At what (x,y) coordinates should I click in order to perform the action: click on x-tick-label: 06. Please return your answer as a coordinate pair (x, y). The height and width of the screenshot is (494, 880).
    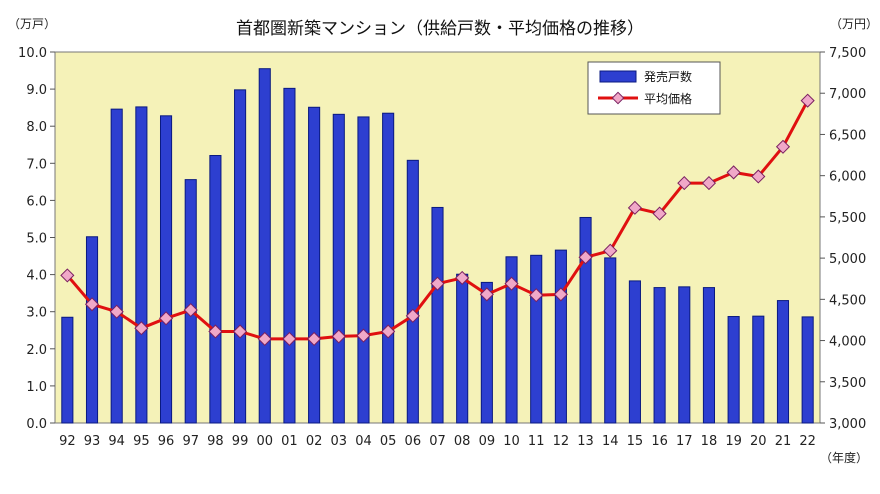
    Looking at the image, I should click on (413, 441).